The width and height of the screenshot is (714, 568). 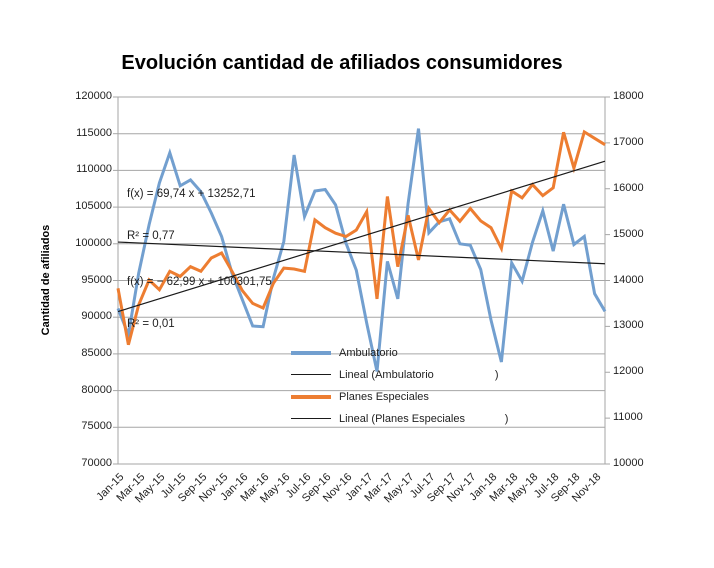 I want to click on y-axis-left-tick-label: 75000, so click(x=96, y=426).